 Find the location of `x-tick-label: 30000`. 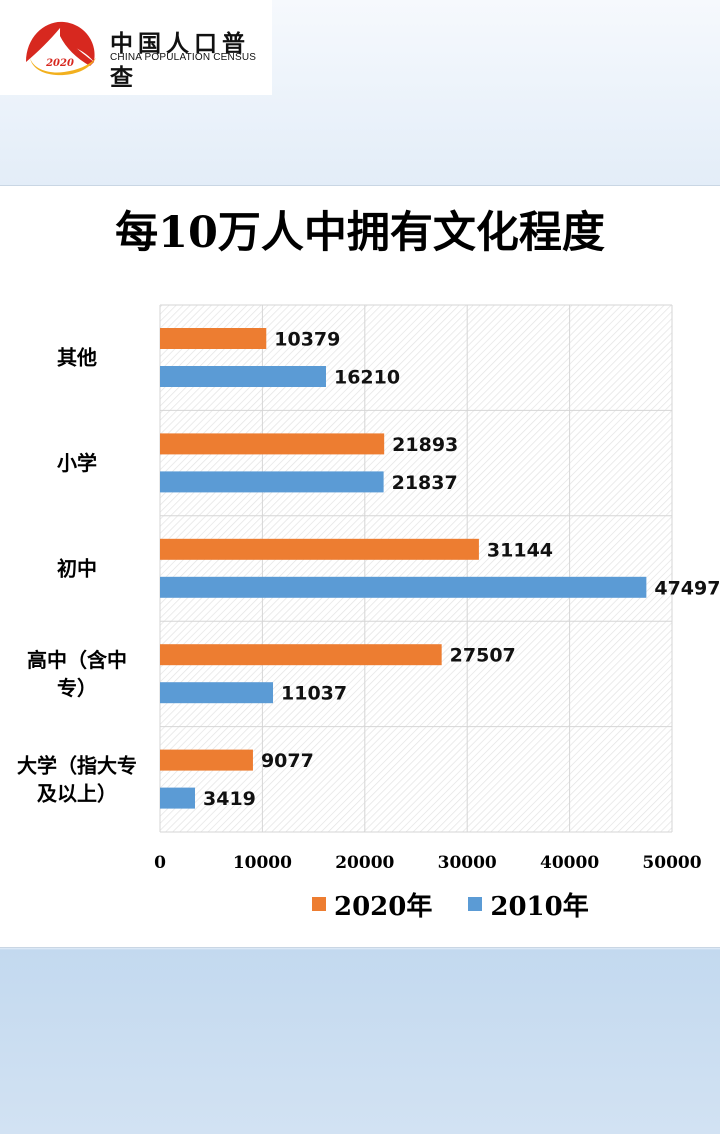

x-tick-label: 30000 is located at coordinates (467, 863).